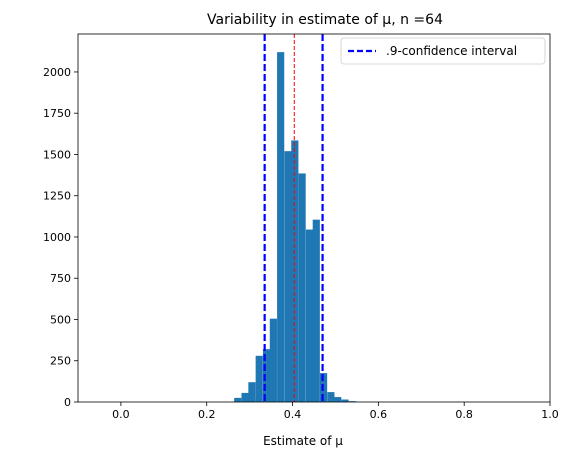 The image size is (572, 459). I want to click on x-tick-label: 0.4, so click(293, 414).